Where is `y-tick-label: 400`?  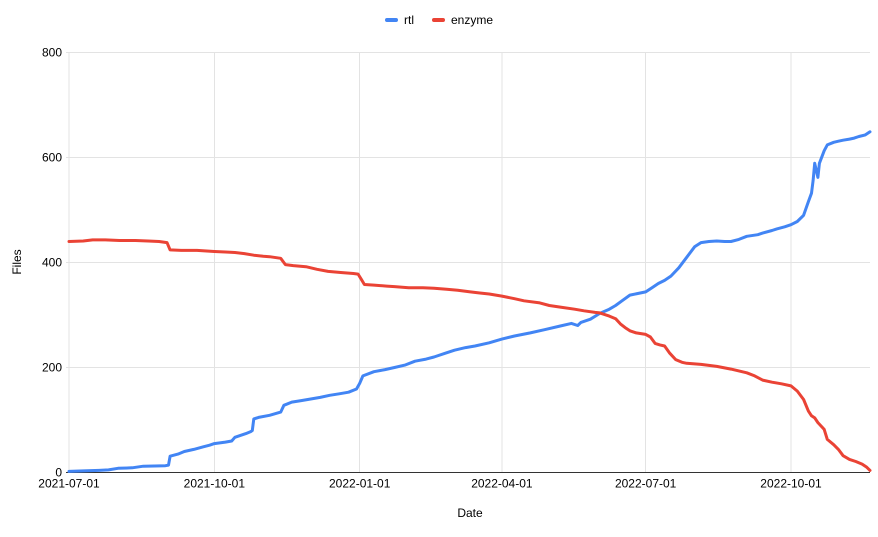 y-tick-label: 400 is located at coordinates (52, 263).